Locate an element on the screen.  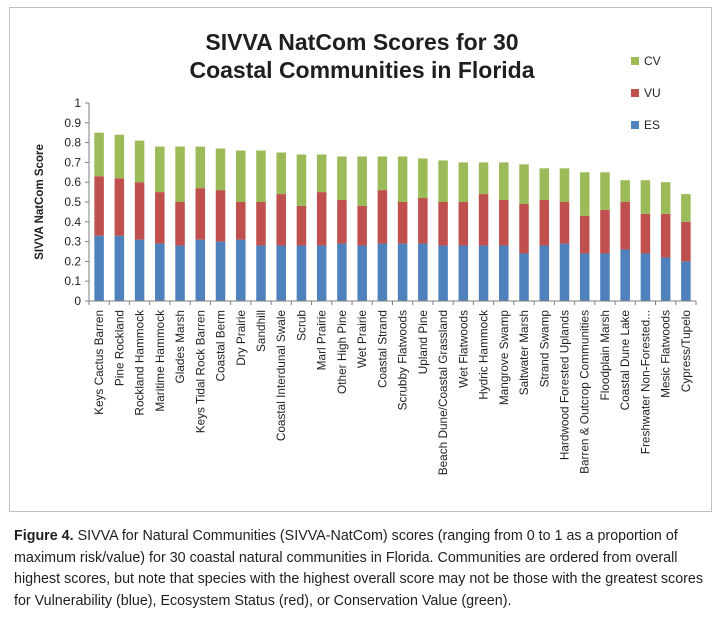
legend-swatch-es is located at coordinates (635, 125).